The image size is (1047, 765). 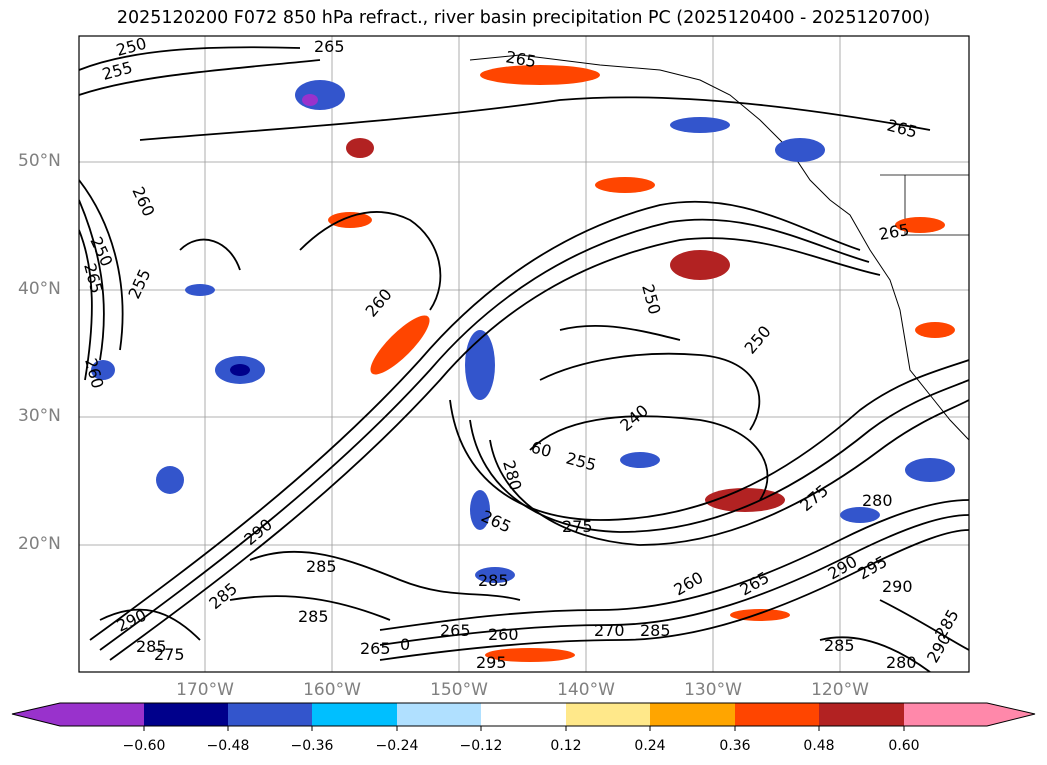 I want to click on svg-text: 260, so click(x=503, y=634).